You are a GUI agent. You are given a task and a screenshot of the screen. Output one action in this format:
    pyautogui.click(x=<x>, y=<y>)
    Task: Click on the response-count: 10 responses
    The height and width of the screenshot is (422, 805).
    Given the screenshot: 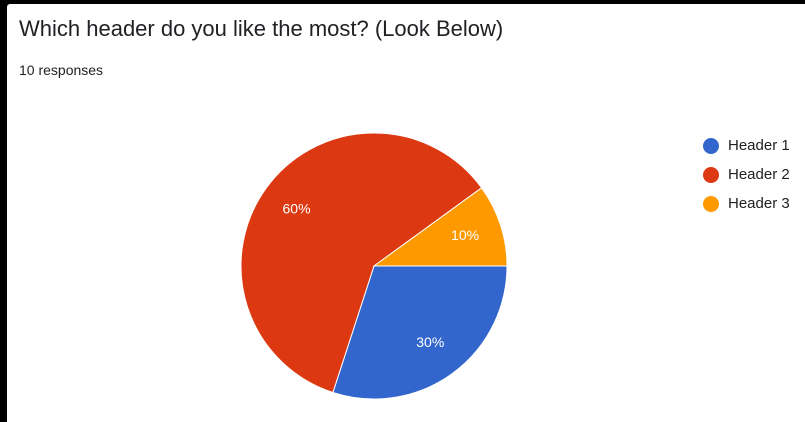 What is the action you would take?
    pyautogui.click(x=61, y=70)
    